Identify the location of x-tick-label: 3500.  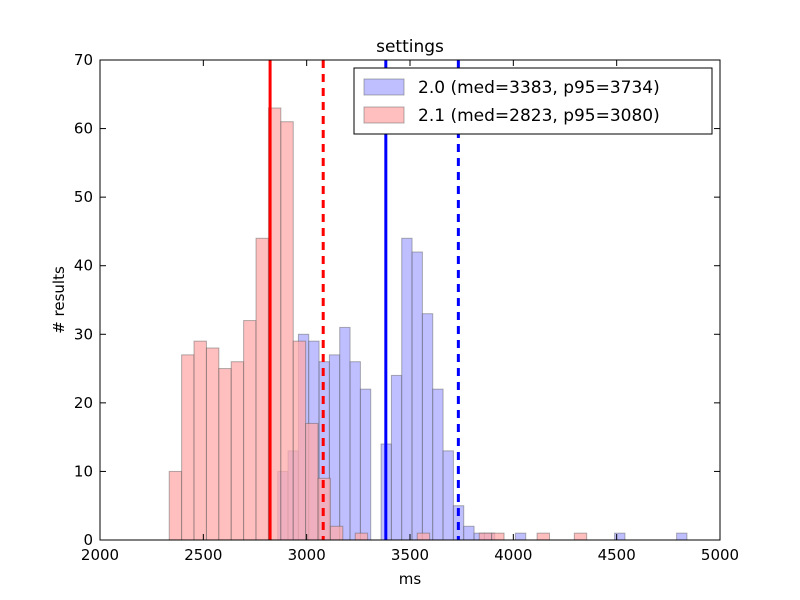
(410, 555).